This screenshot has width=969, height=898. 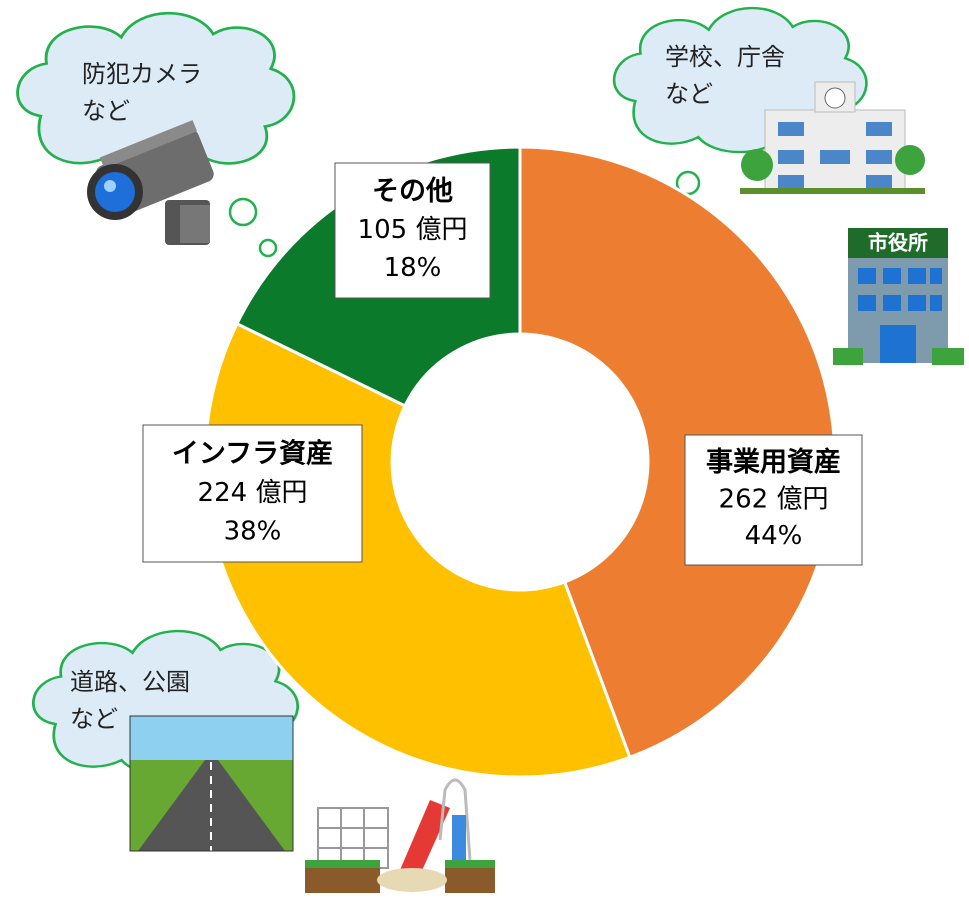 I want to click on road-illustration, so click(x=211, y=783).